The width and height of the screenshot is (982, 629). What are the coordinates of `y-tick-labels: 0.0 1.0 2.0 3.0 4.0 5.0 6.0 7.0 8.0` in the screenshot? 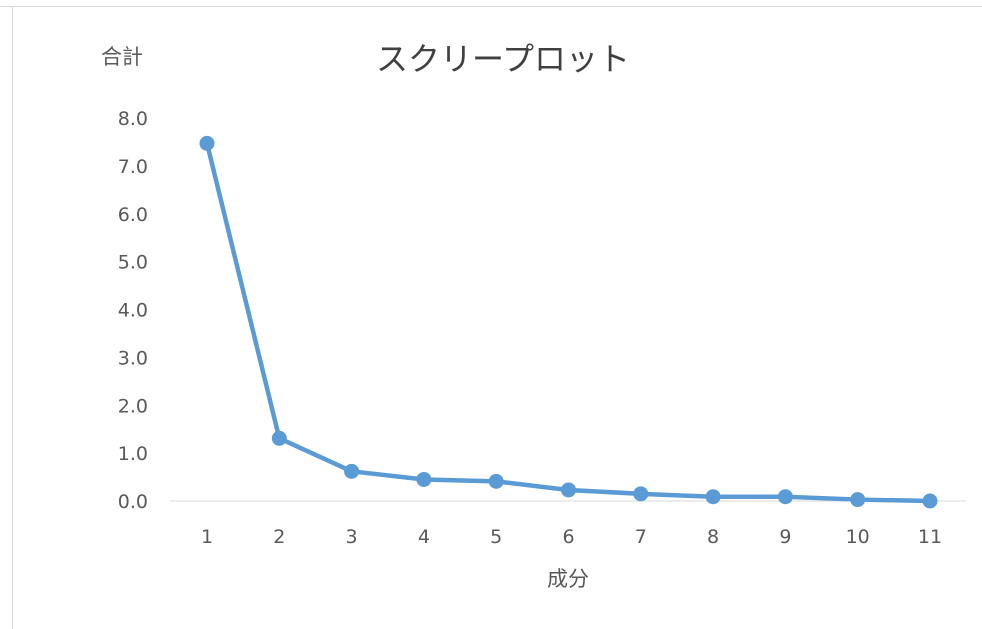 It's located at (133, 310).